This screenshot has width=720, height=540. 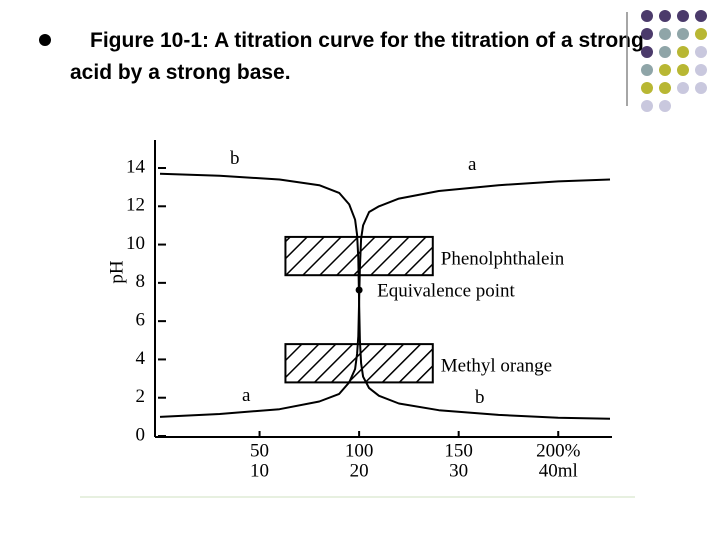 What do you see at coordinates (45, 40) in the screenshot?
I see `bullet` at bounding box center [45, 40].